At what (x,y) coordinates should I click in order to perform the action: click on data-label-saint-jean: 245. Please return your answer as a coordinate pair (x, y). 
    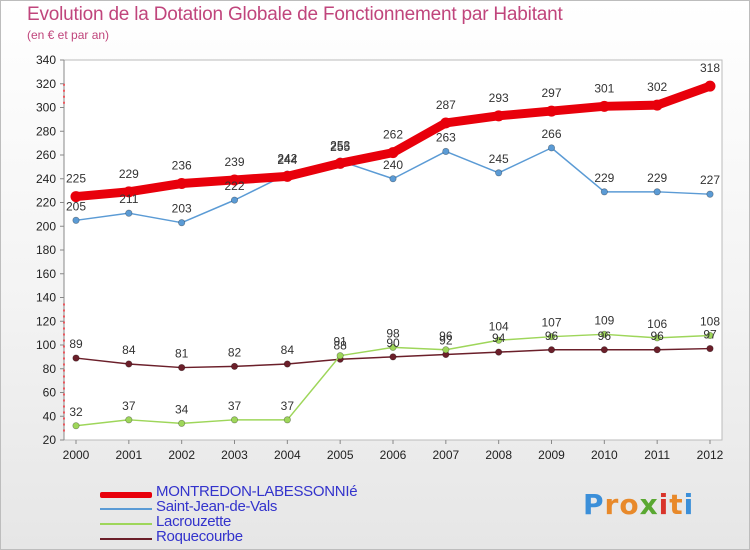
    Looking at the image, I should click on (499, 159).